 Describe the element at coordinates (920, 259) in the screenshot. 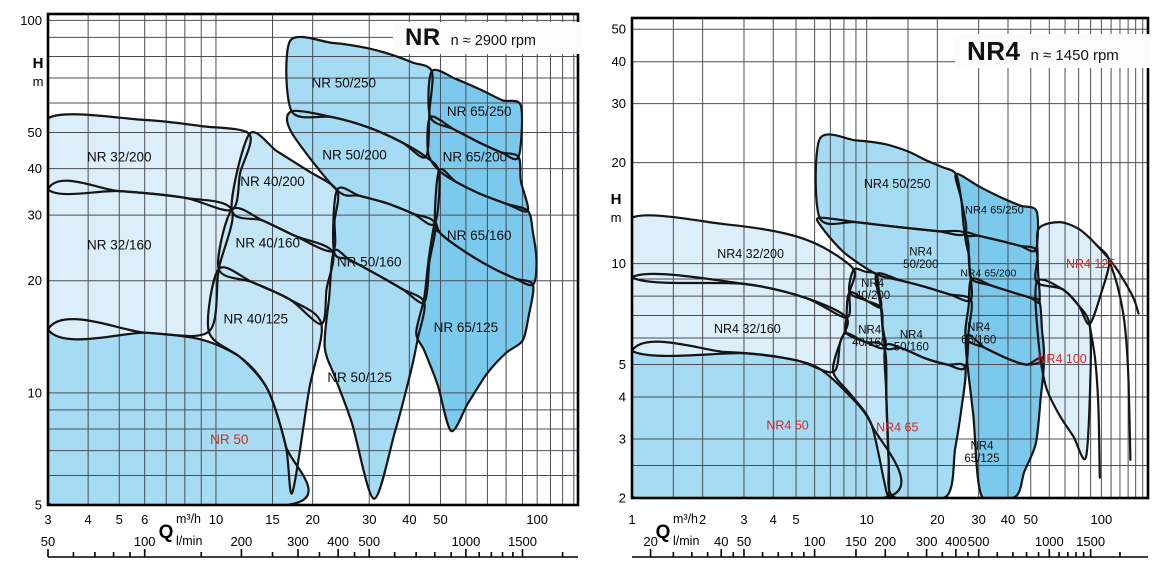

I see `region-label-nr4-50-200: NR4 50/200` at that location.